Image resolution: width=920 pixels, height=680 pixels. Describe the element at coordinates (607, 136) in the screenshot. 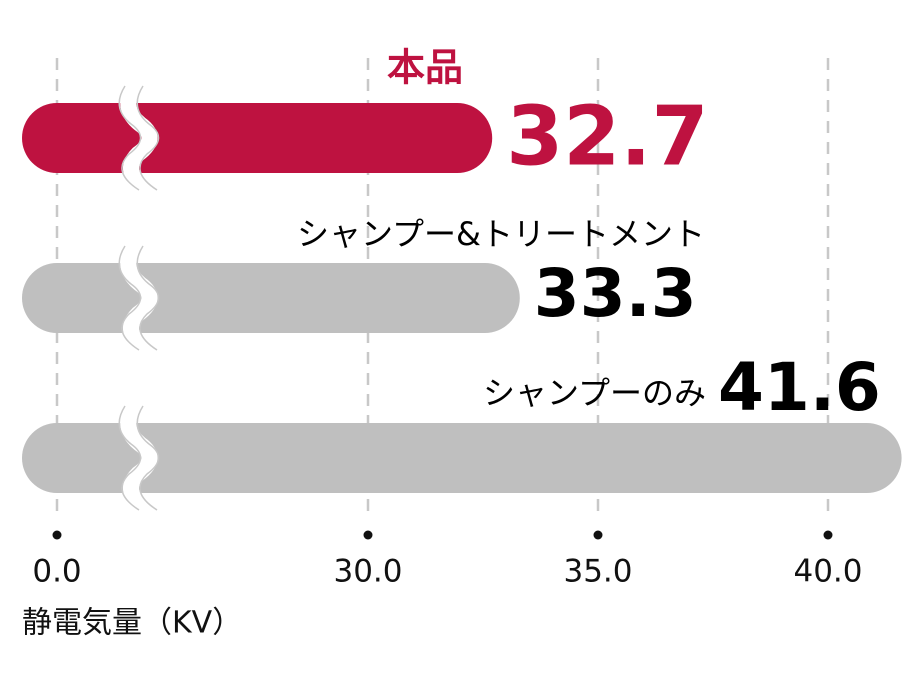

I see `value-label: 32.7` at that location.